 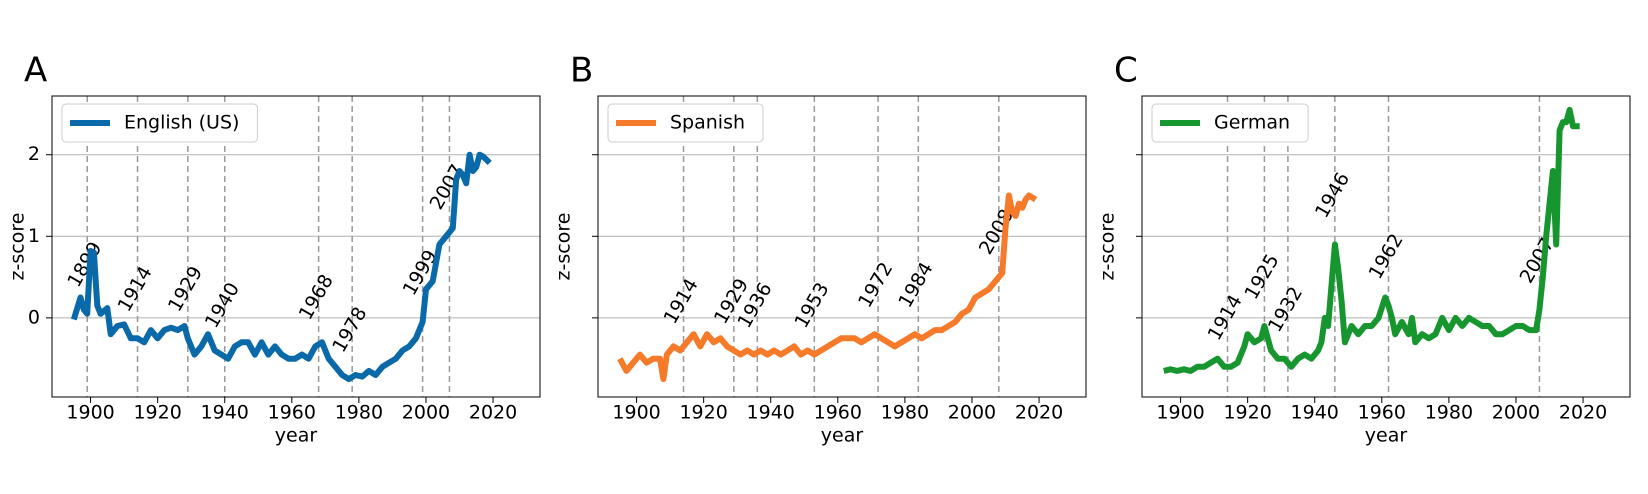 What do you see at coordinates (581, 71) in the screenshot?
I see `panel-label: B` at bounding box center [581, 71].